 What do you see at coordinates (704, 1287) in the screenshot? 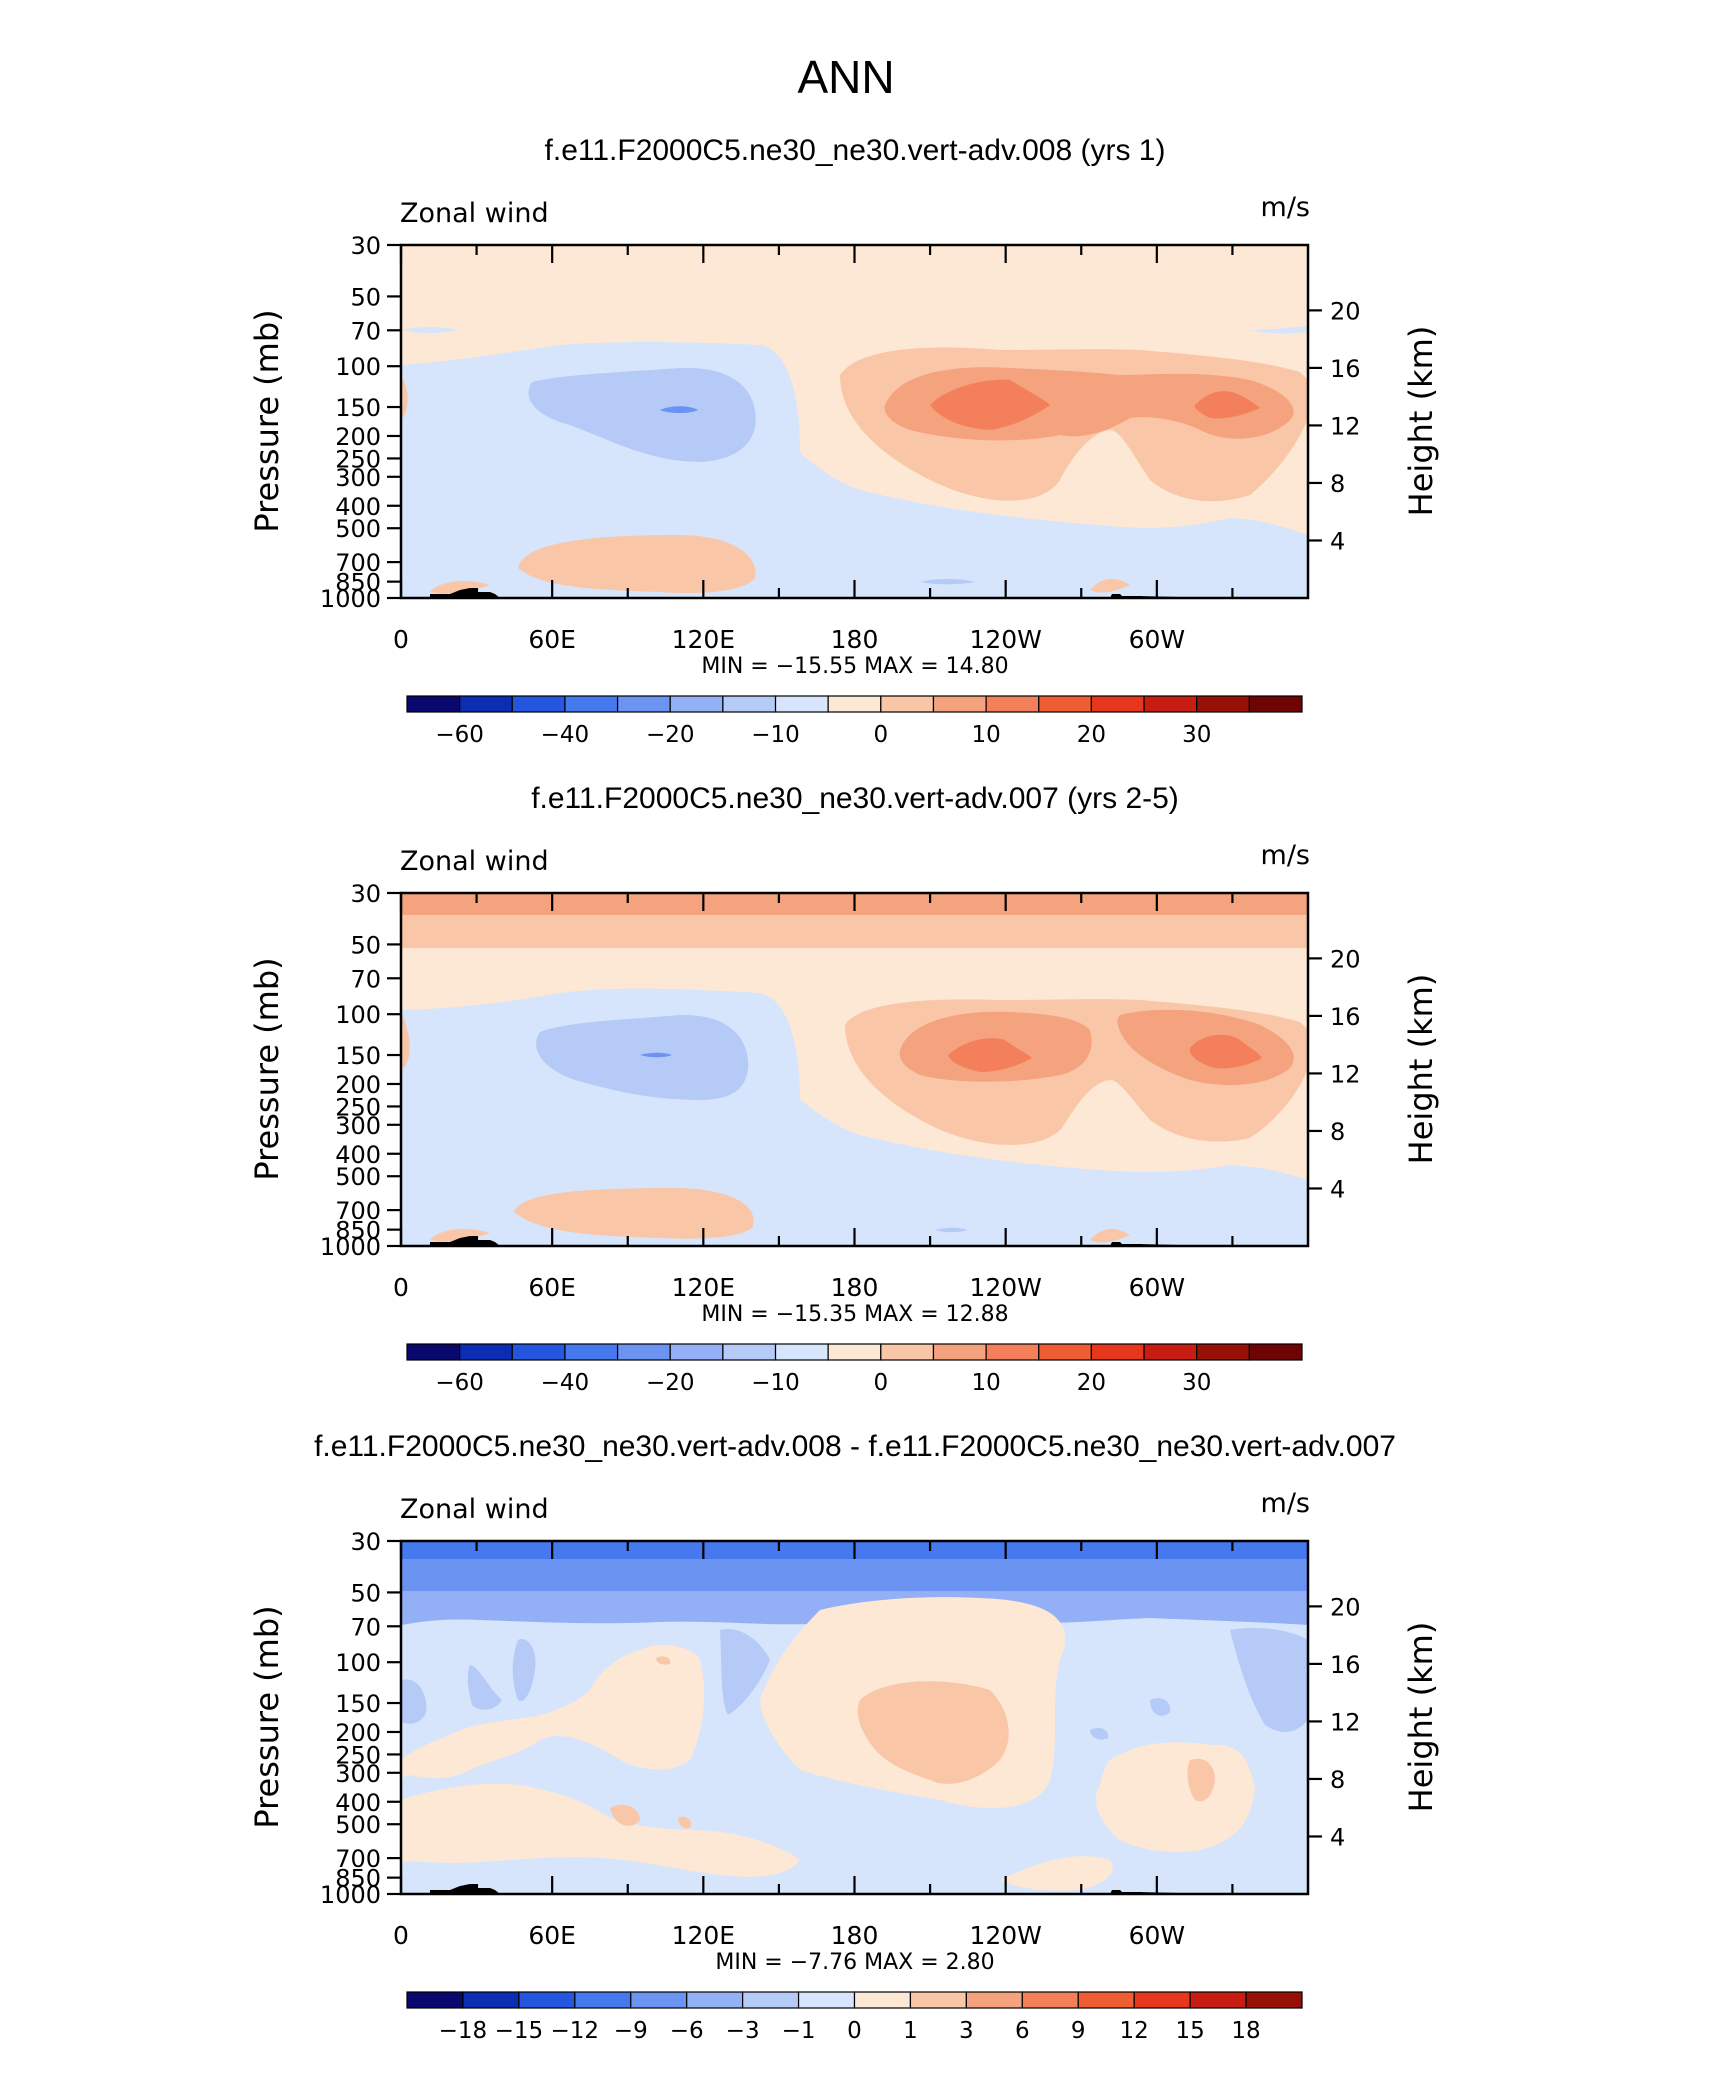
I see `x-tick-label: 120E` at bounding box center [704, 1287].